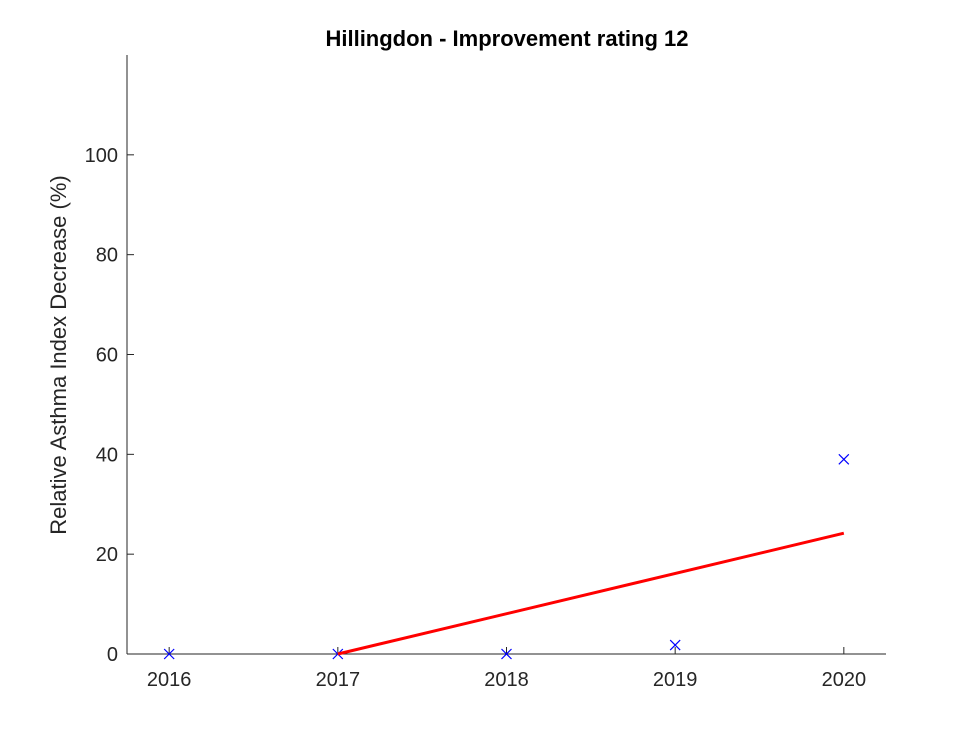 This screenshot has width=980, height=735. What do you see at coordinates (506, 680) in the screenshot?
I see `x-tick-label: 2018` at bounding box center [506, 680].